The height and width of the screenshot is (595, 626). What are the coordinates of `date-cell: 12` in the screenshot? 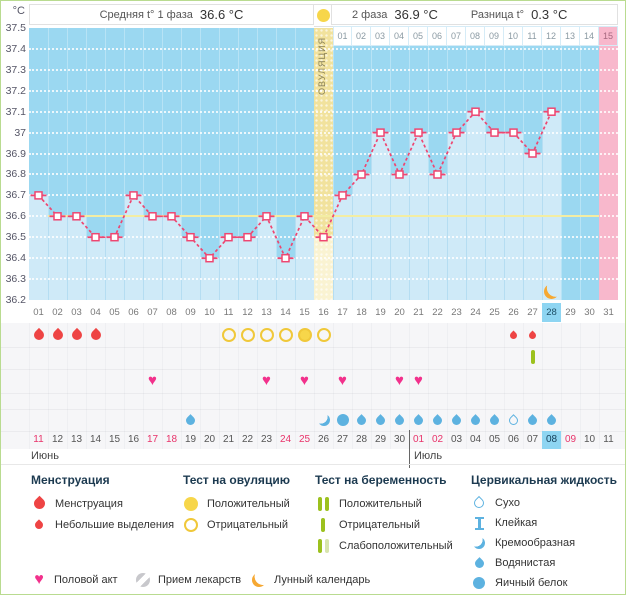 It's located at (57, 439).